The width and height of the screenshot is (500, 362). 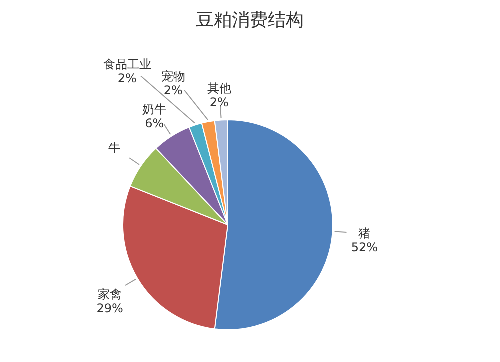 I want to click on data-label: 52%, so click(x=364, y=247).